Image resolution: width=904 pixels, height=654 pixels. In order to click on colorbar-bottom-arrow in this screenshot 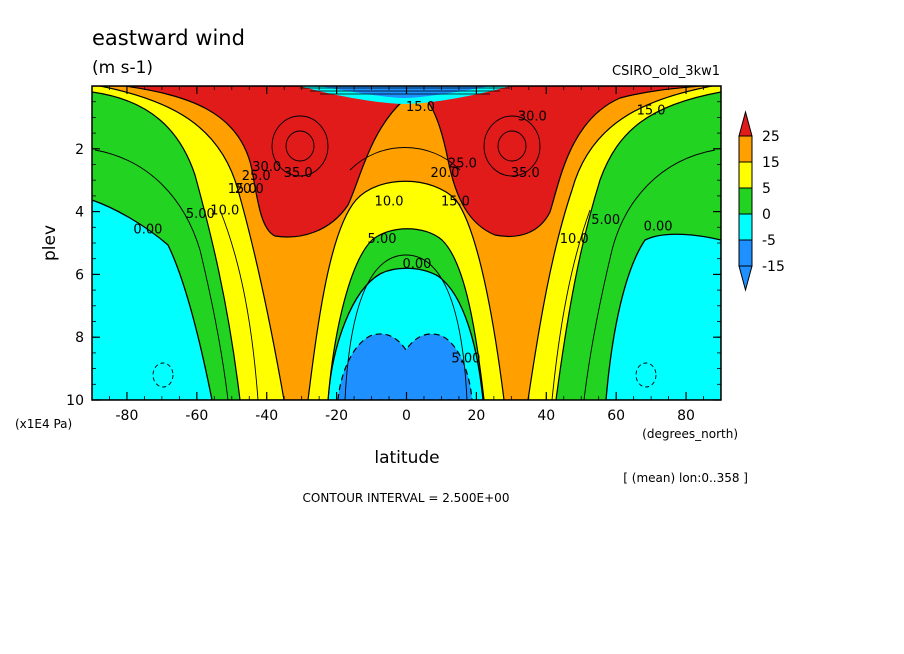, I will do `click(745, 278)`.